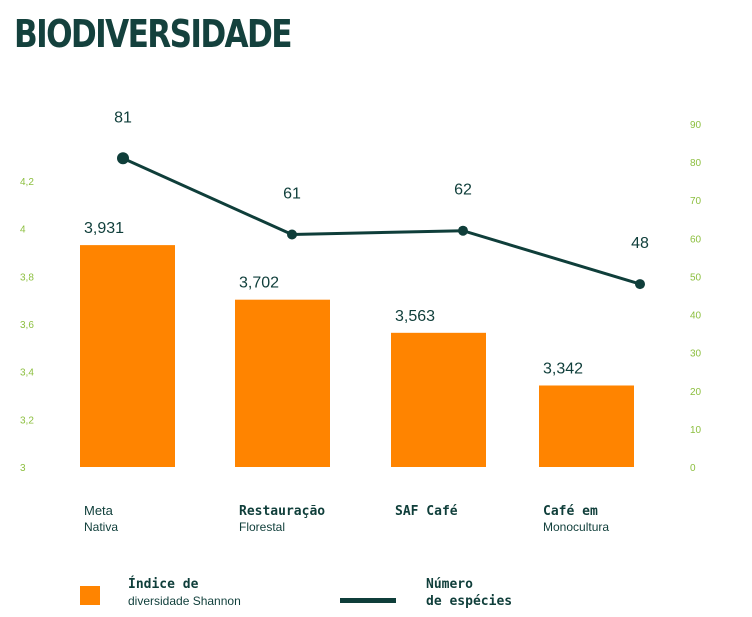  Describe the element at coordinates (469, 593) in the screenshot. I see `legend-line-label: Número de espécies` at that location.